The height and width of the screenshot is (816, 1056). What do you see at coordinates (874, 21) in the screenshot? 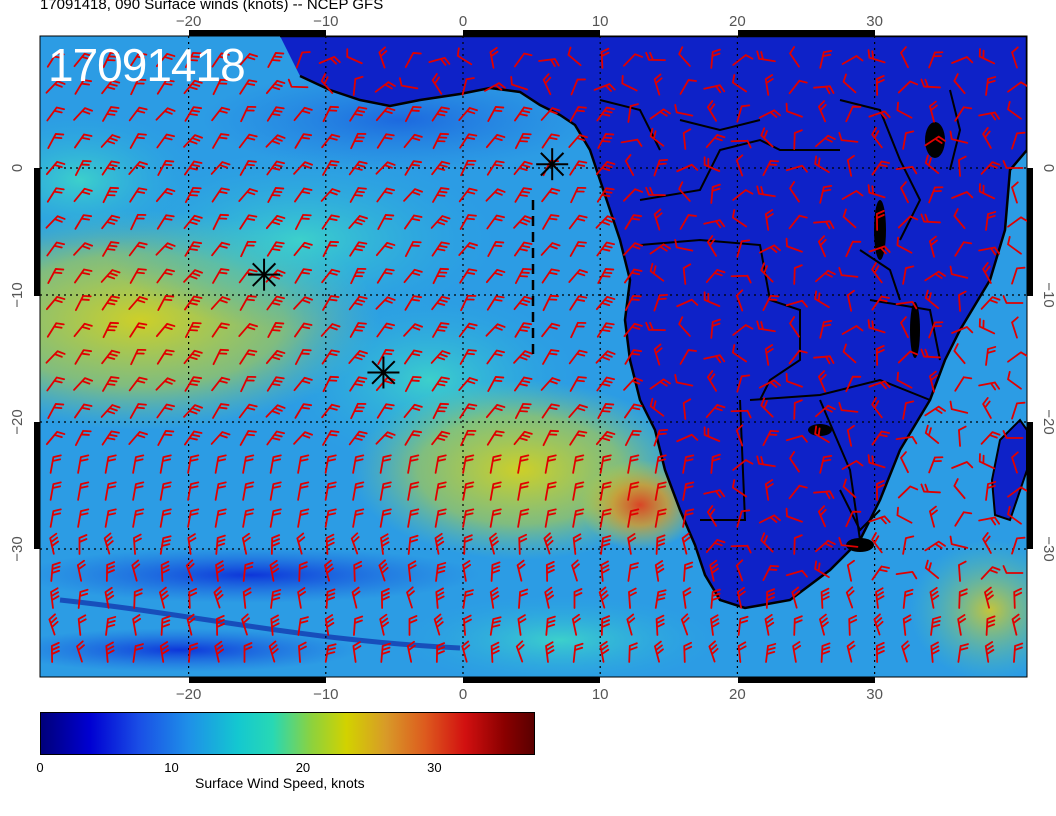
I see `lon-tick-top: 30` at bounding box center [874, 21].